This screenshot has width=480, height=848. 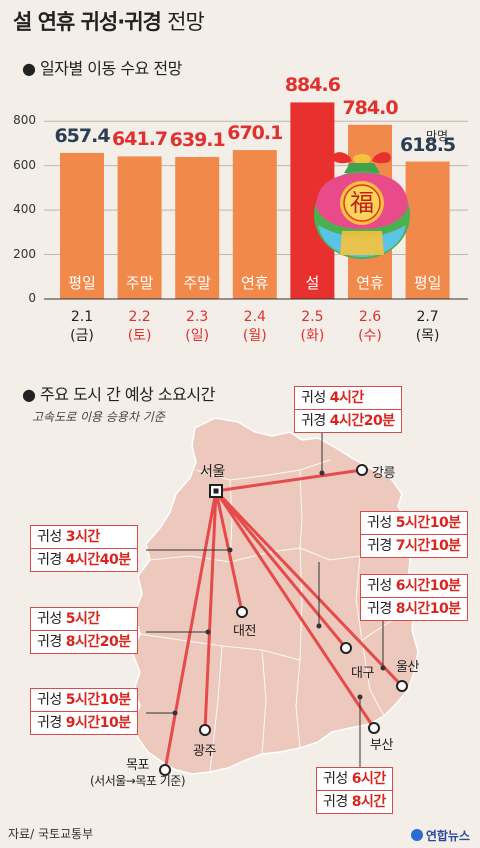 I want to click on city-mokpo-note: (서서울→목포 기준), so click(x=138, y=781).